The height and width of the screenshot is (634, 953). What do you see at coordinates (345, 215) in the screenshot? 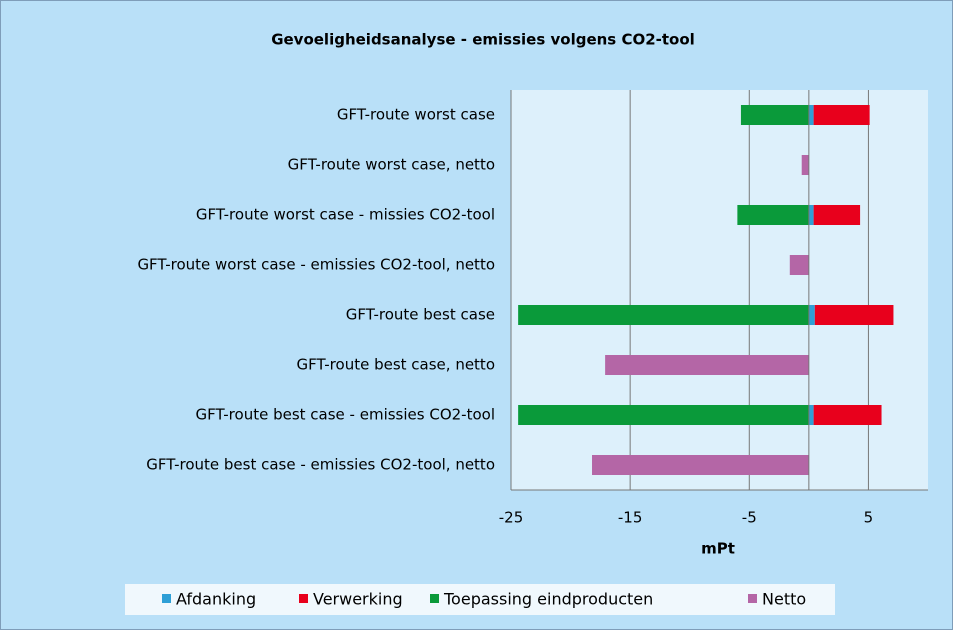
I see `y-tick-label: GFT-route worst case - missies CO2-tool` at bounding box center [345, 215].